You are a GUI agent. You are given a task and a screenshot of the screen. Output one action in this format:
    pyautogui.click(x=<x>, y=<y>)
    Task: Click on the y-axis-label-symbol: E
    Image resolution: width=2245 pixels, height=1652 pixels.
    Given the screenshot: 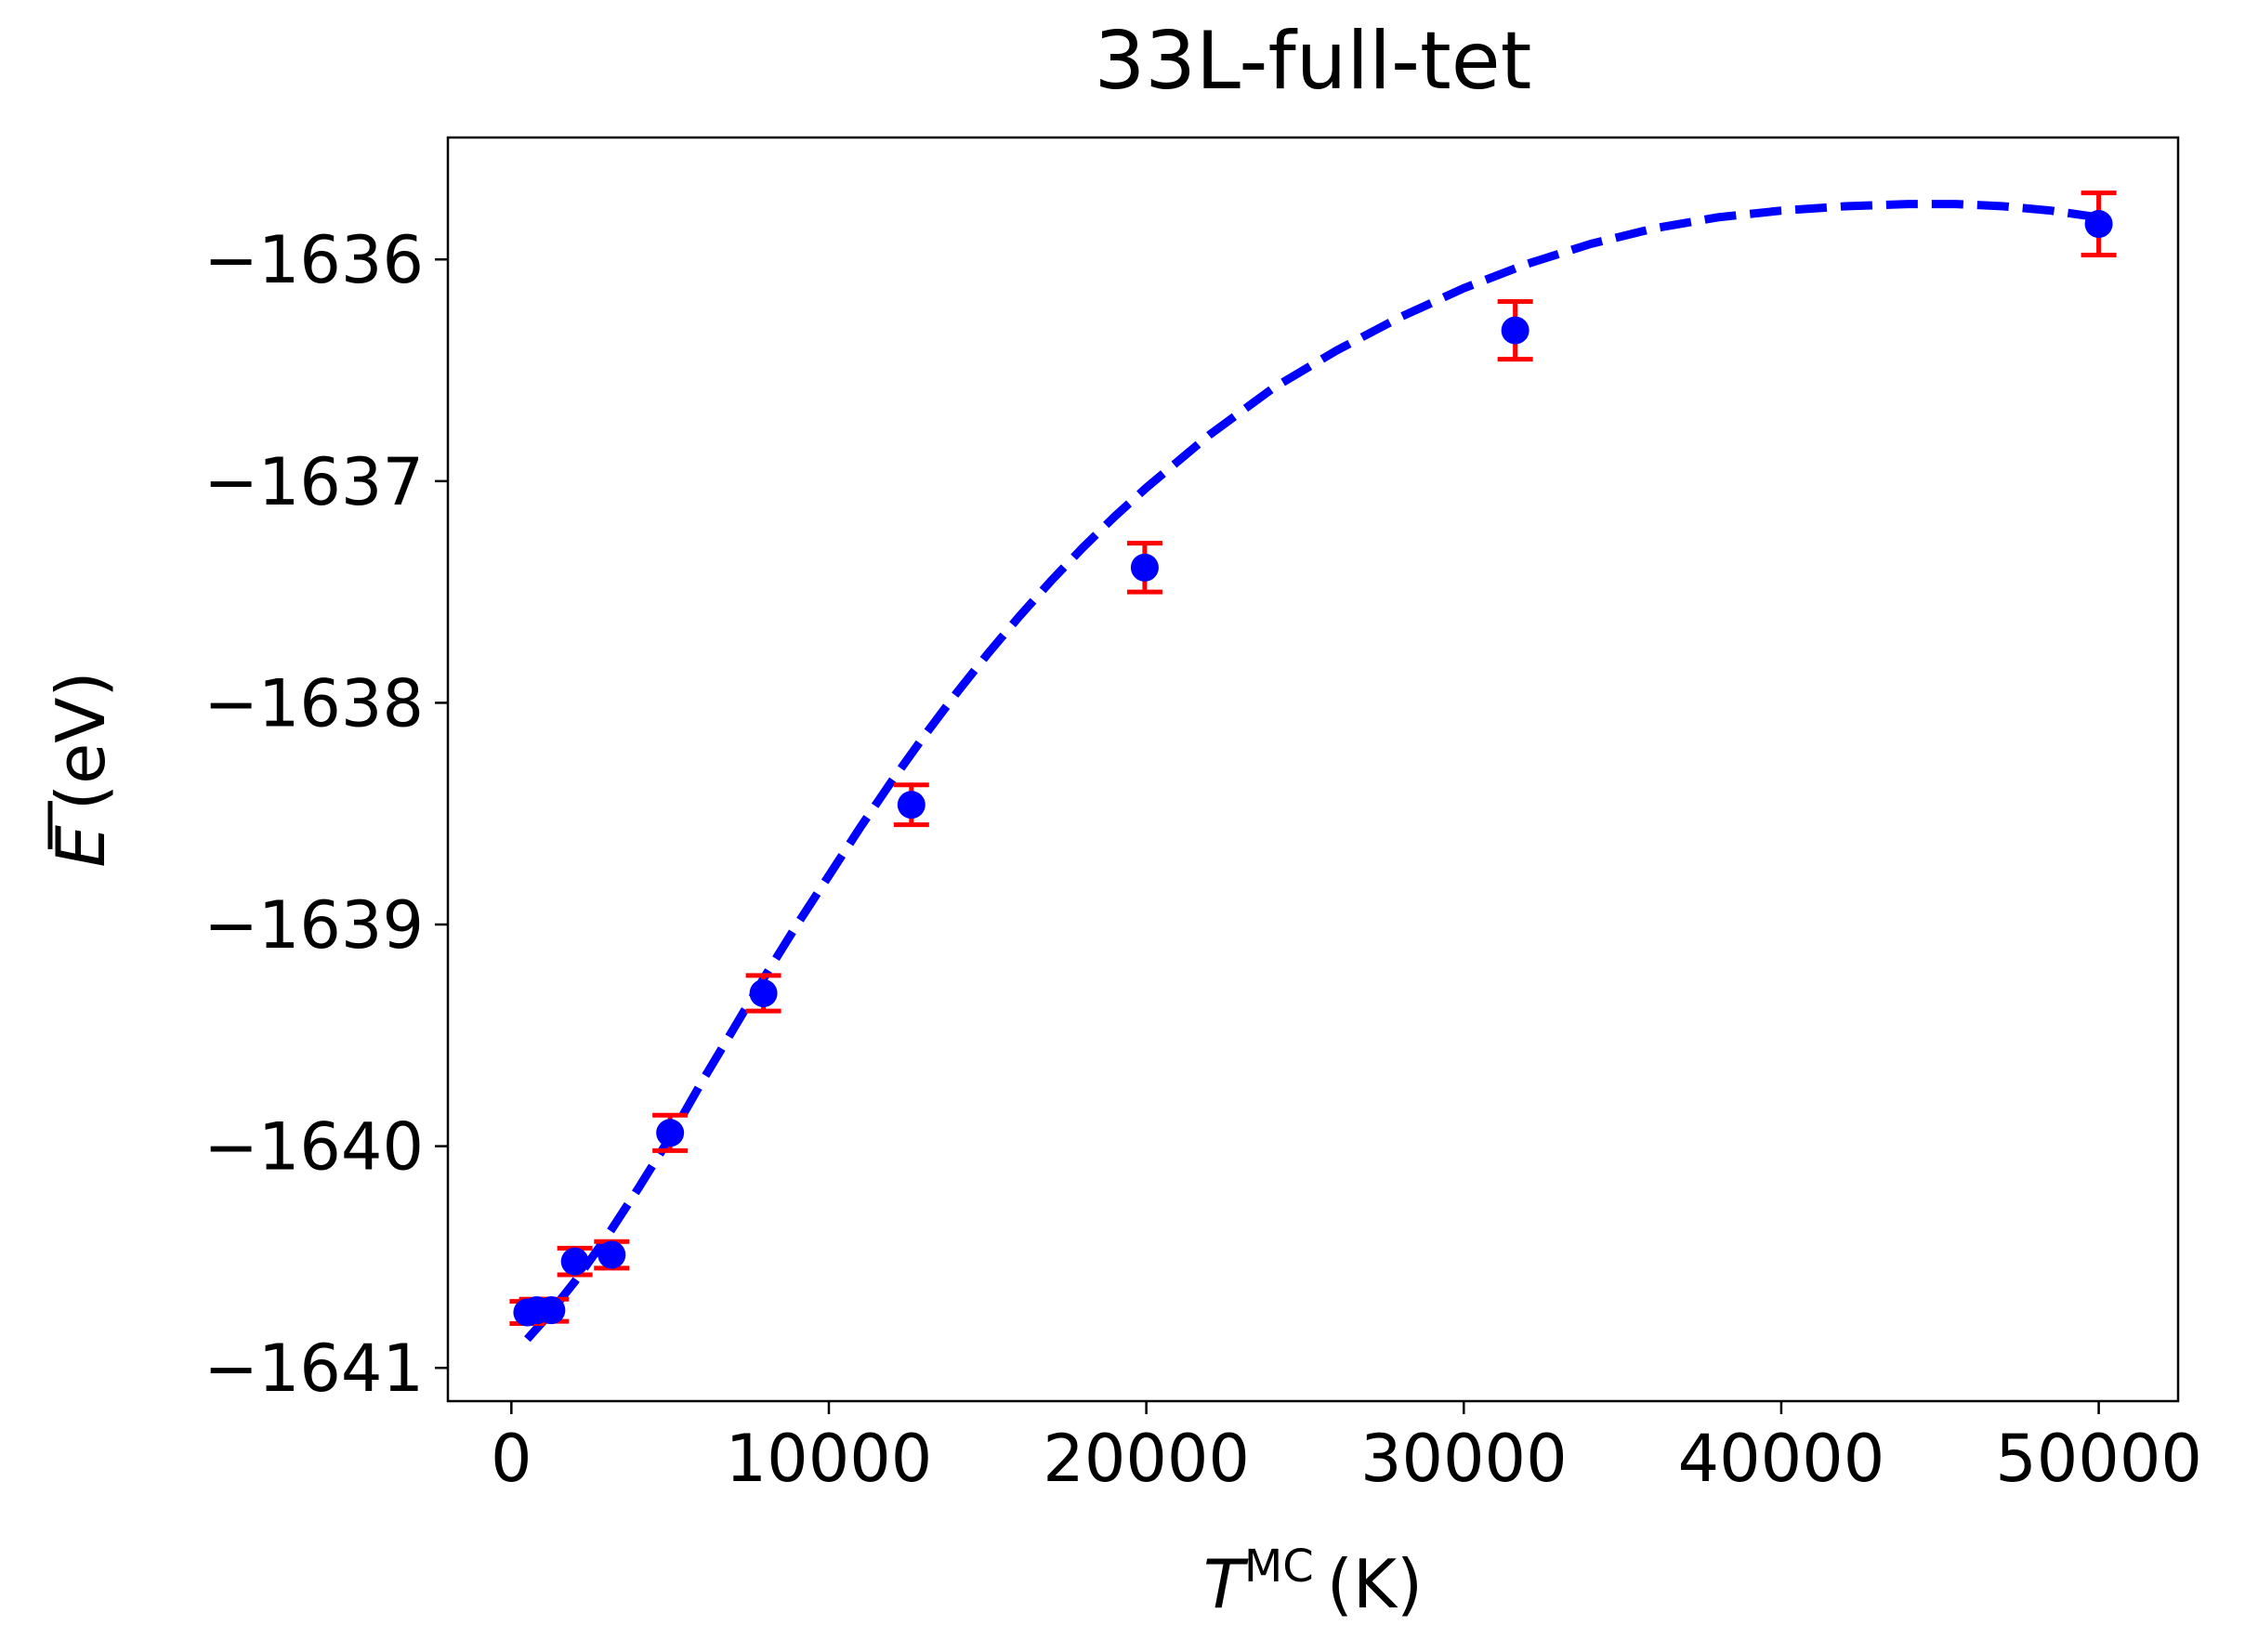 What is the action you would take?
    pyautogui.click(x=81, y=846)
    